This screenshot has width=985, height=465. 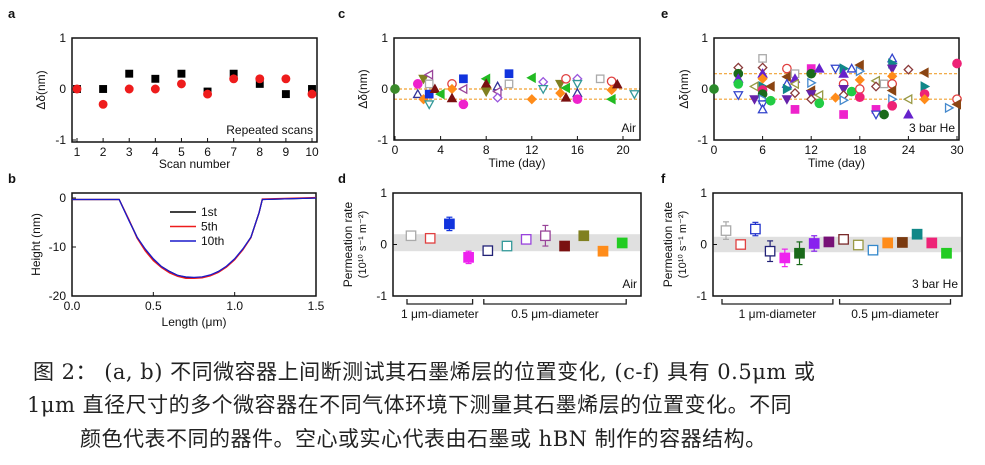 What do you see at coordinates (233, 152) in the screenshot?
I see `x-tick-label: 7` at bounding box center [233, 152].